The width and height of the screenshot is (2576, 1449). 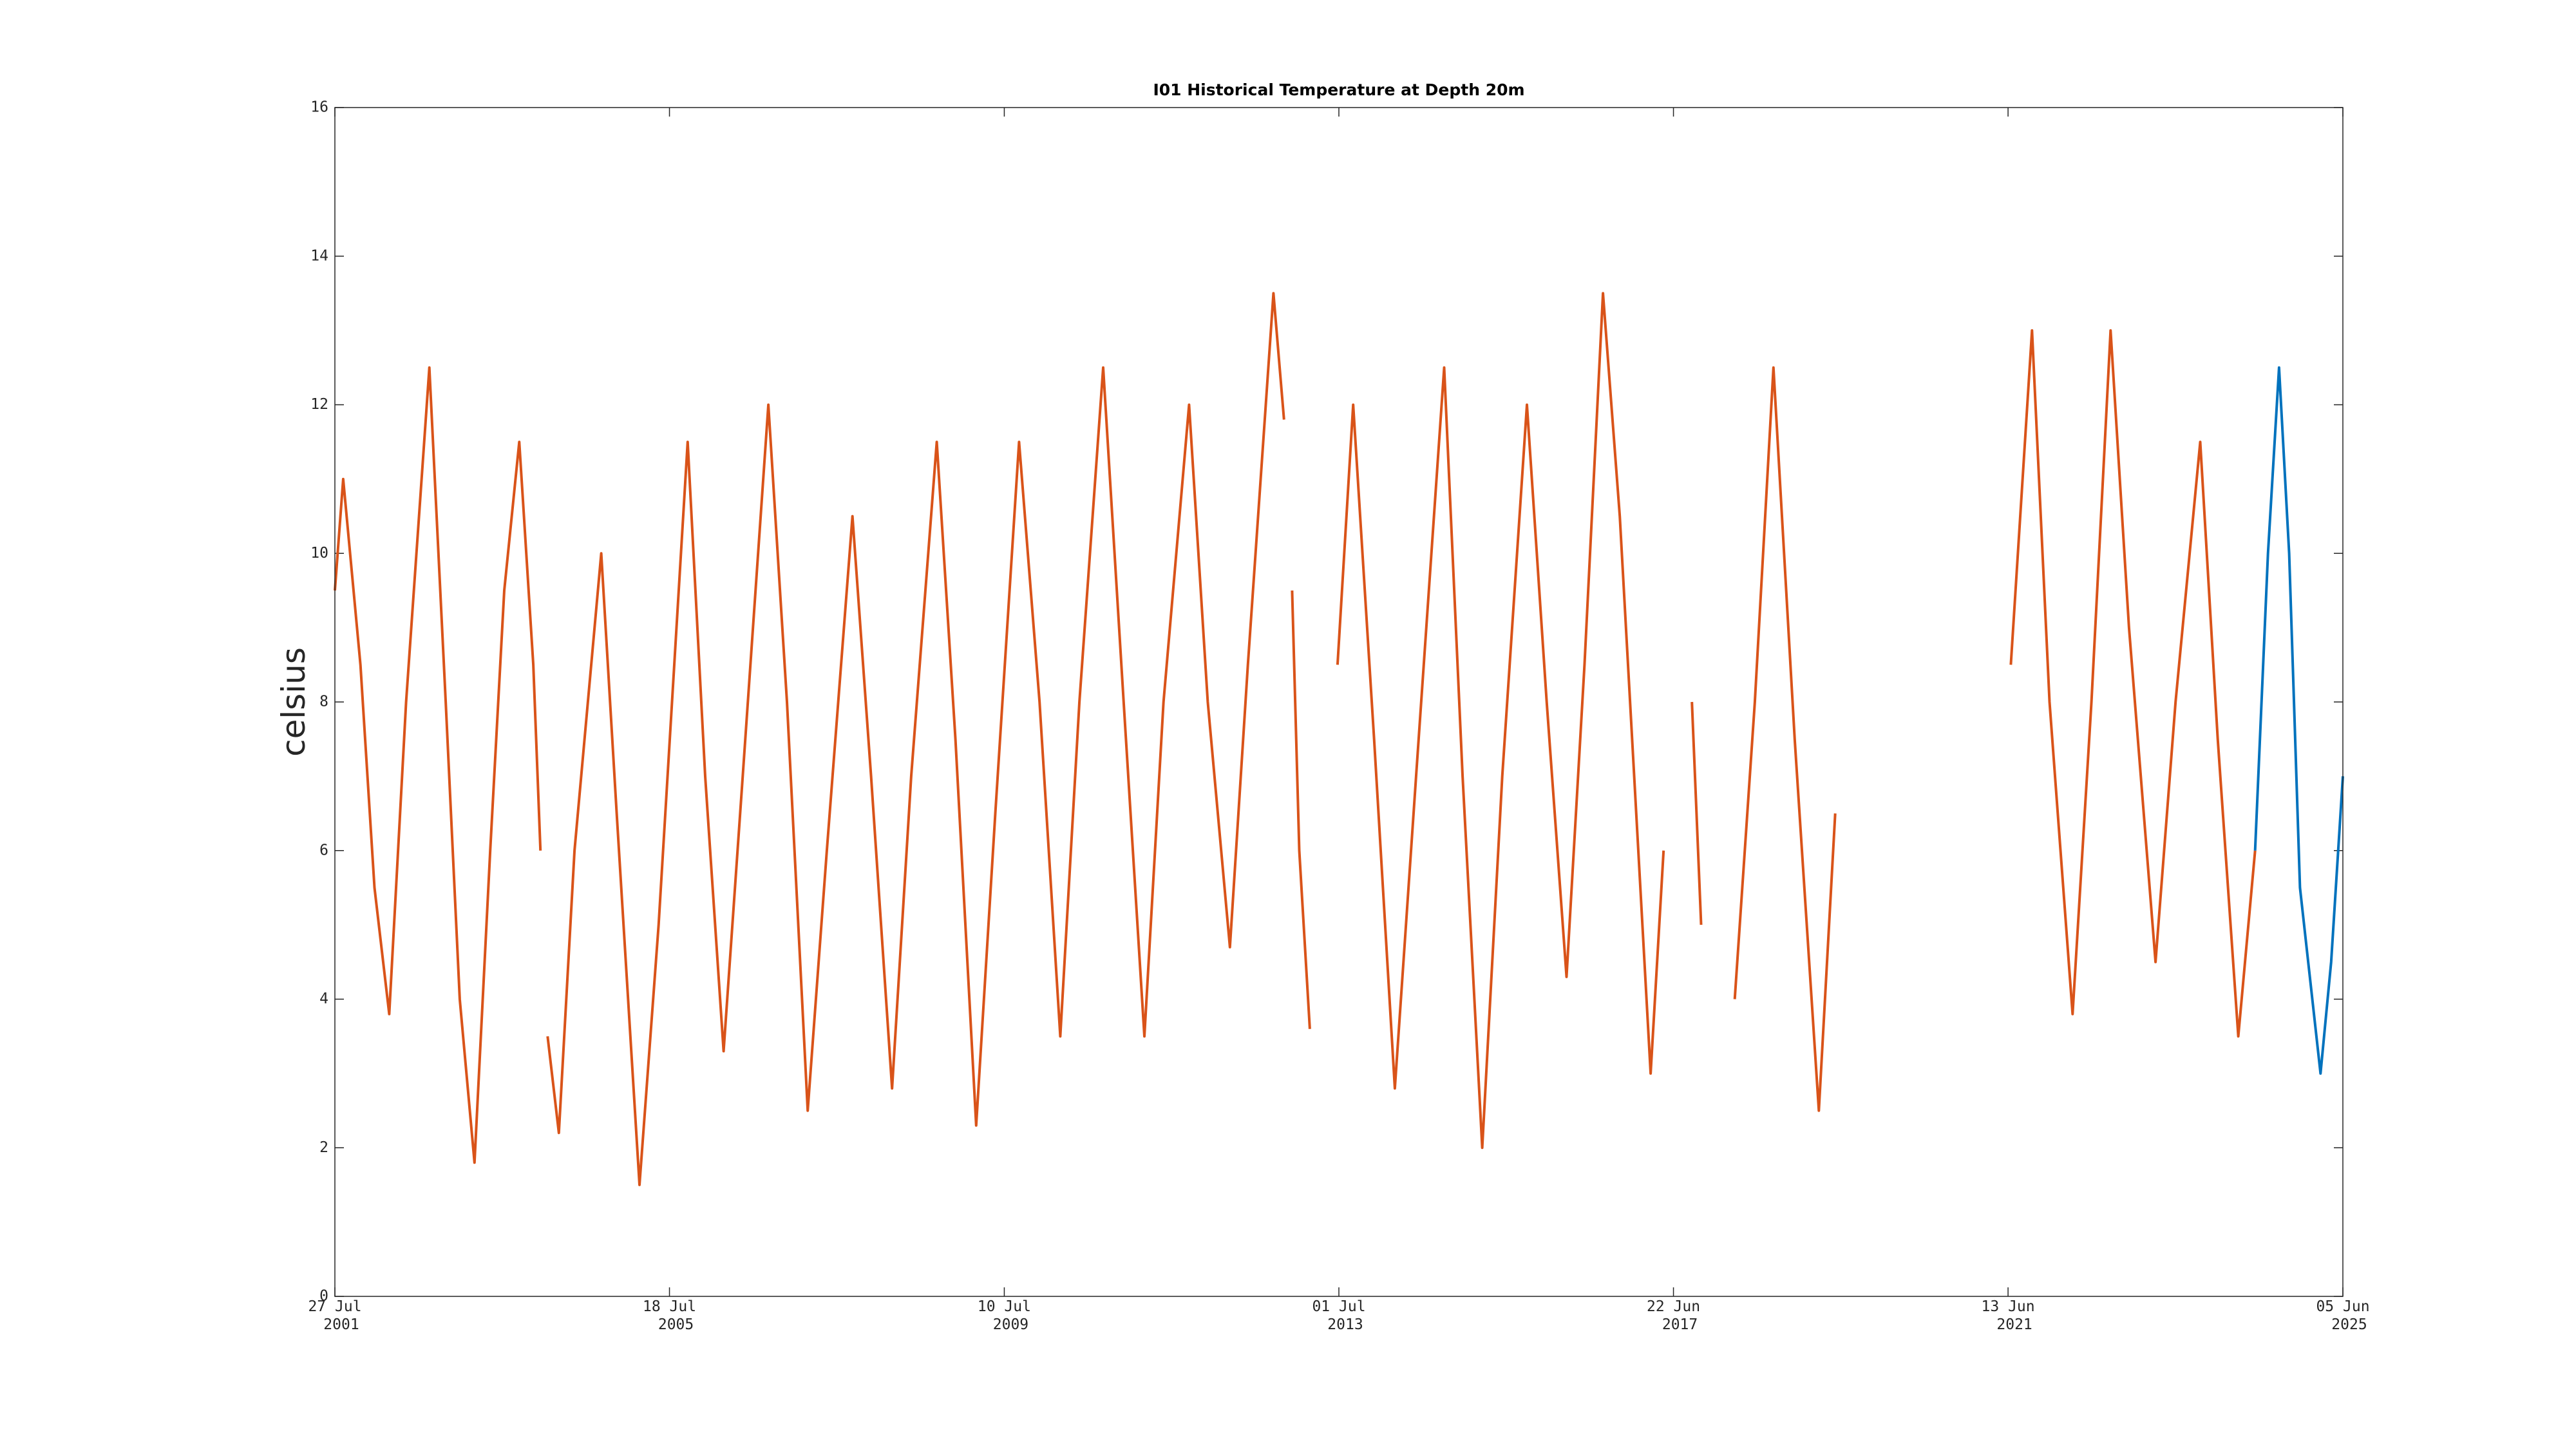 What do you see at coordinates (1345, 1324) in the screenshot?
I see `x-tick-label: 2013` at bounding box center [1345, 1324].